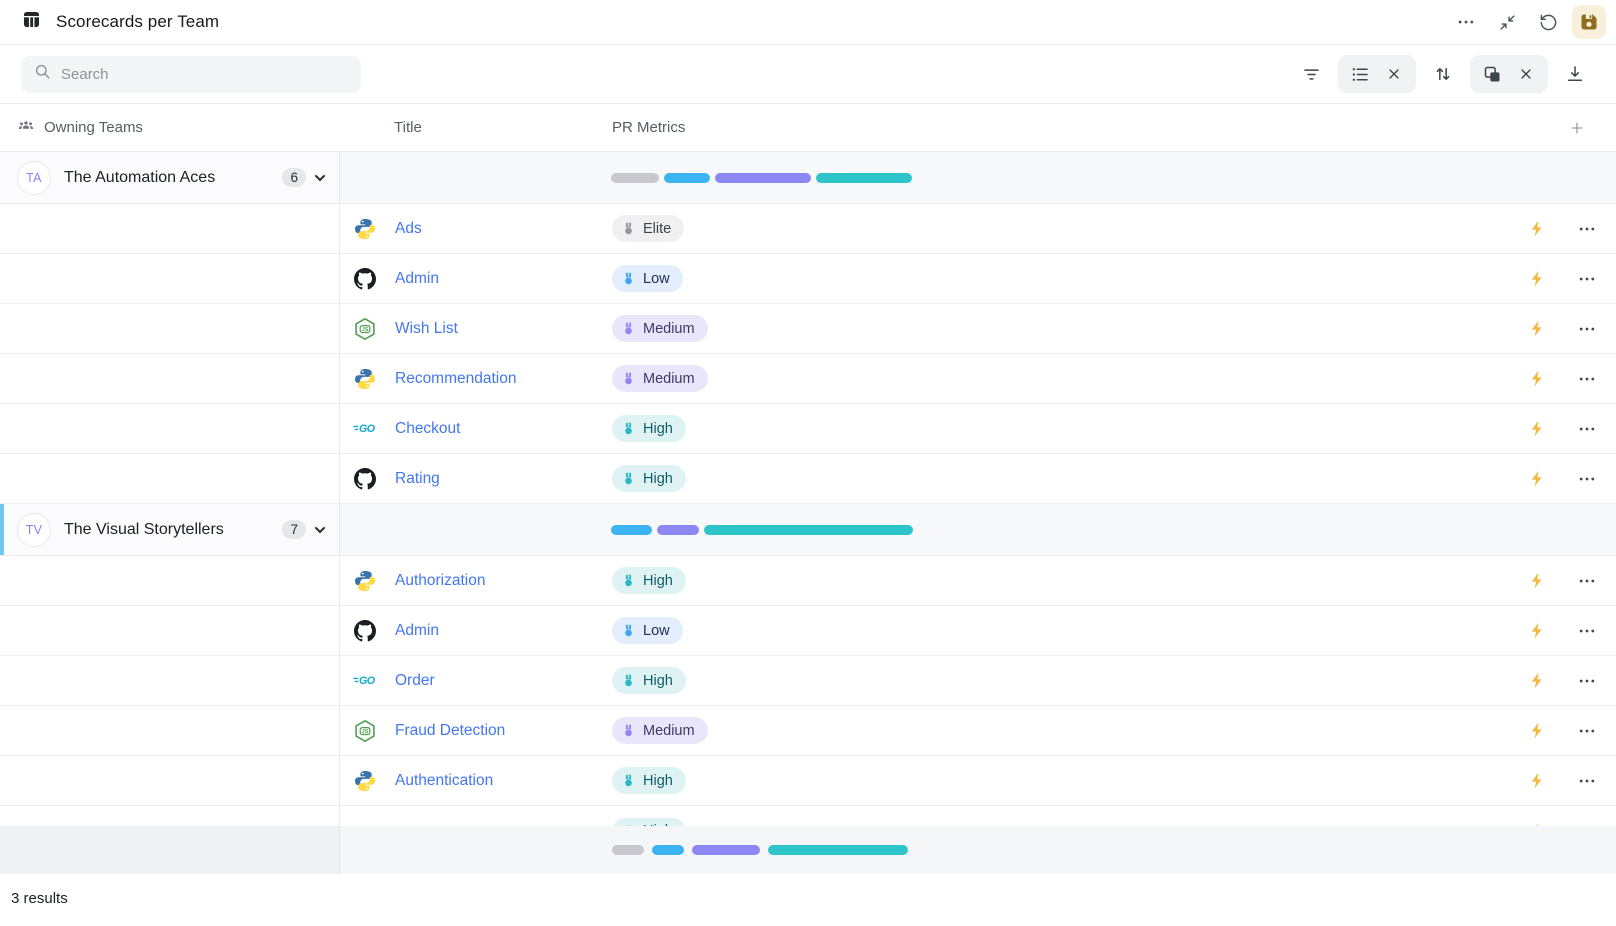 This screenshot has height=926, width=1616. What do you see at coordinates (365, 781) in the screenshot?
I see `python-icon` at bounding box center [365, 781].